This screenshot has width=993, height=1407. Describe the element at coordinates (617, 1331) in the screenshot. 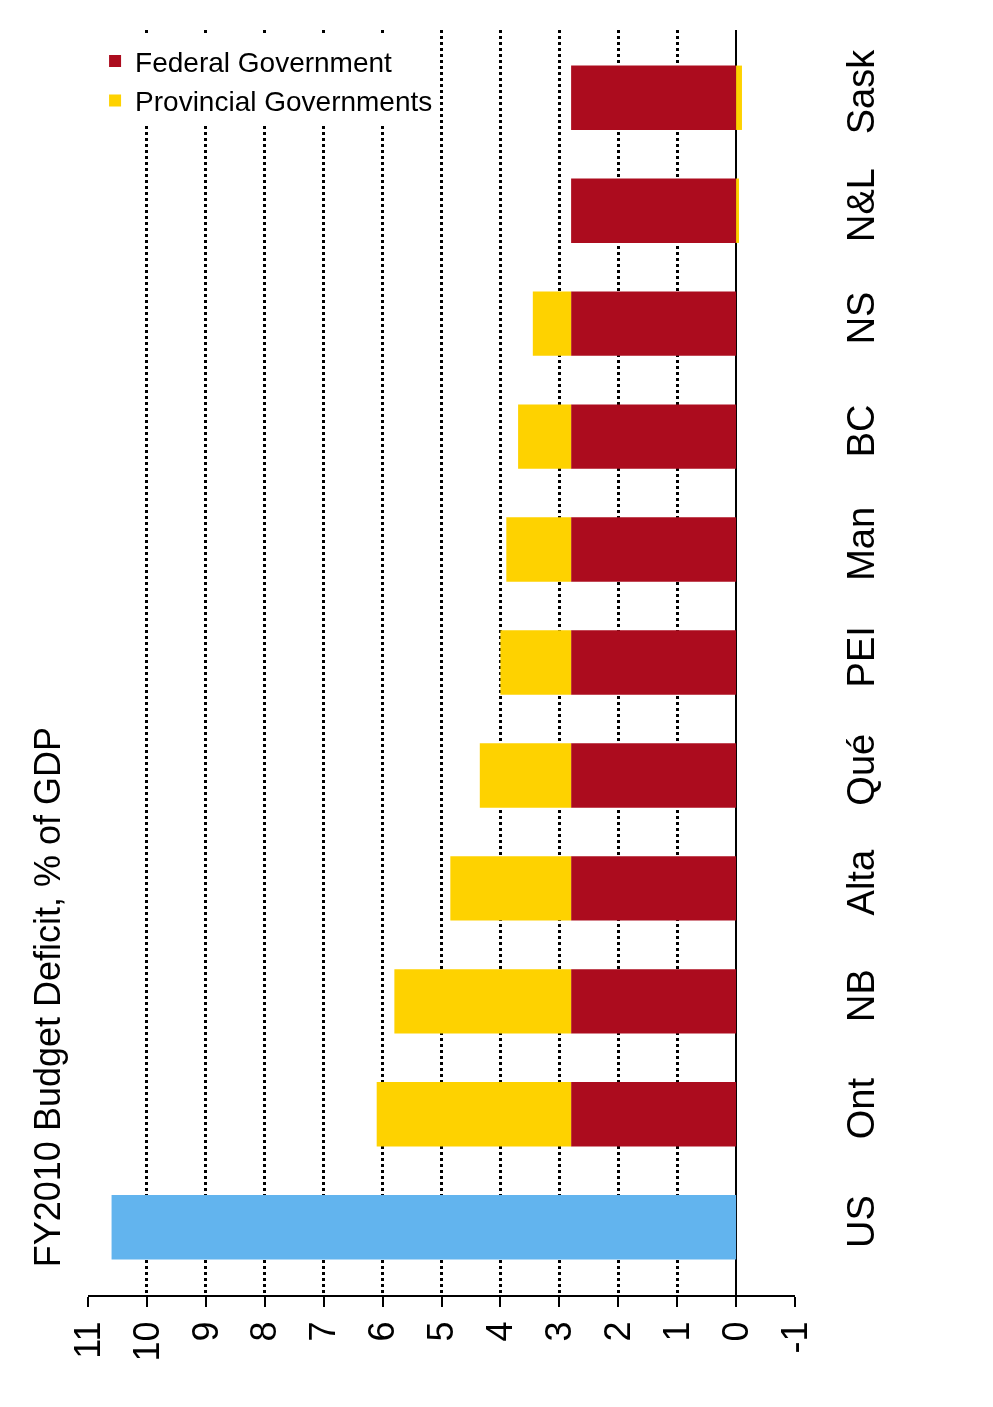

I see `x-tick-label: 2` at that location.